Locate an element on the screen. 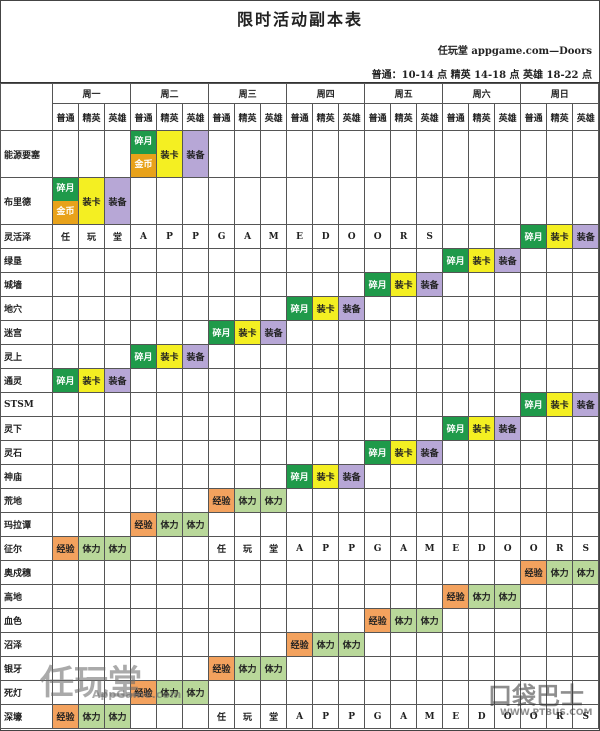 This screenshot has height=731, width=600. schedule-cell: O is located at coordinates (534, 548).